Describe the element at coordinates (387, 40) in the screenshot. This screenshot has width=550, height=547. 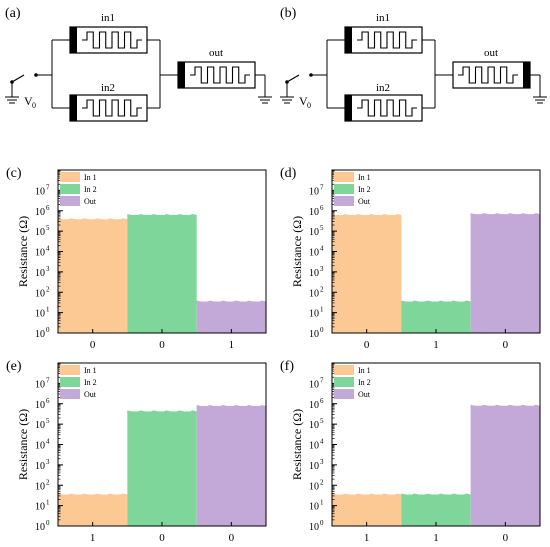
I see `memristor-in1-serpentine` at that location.